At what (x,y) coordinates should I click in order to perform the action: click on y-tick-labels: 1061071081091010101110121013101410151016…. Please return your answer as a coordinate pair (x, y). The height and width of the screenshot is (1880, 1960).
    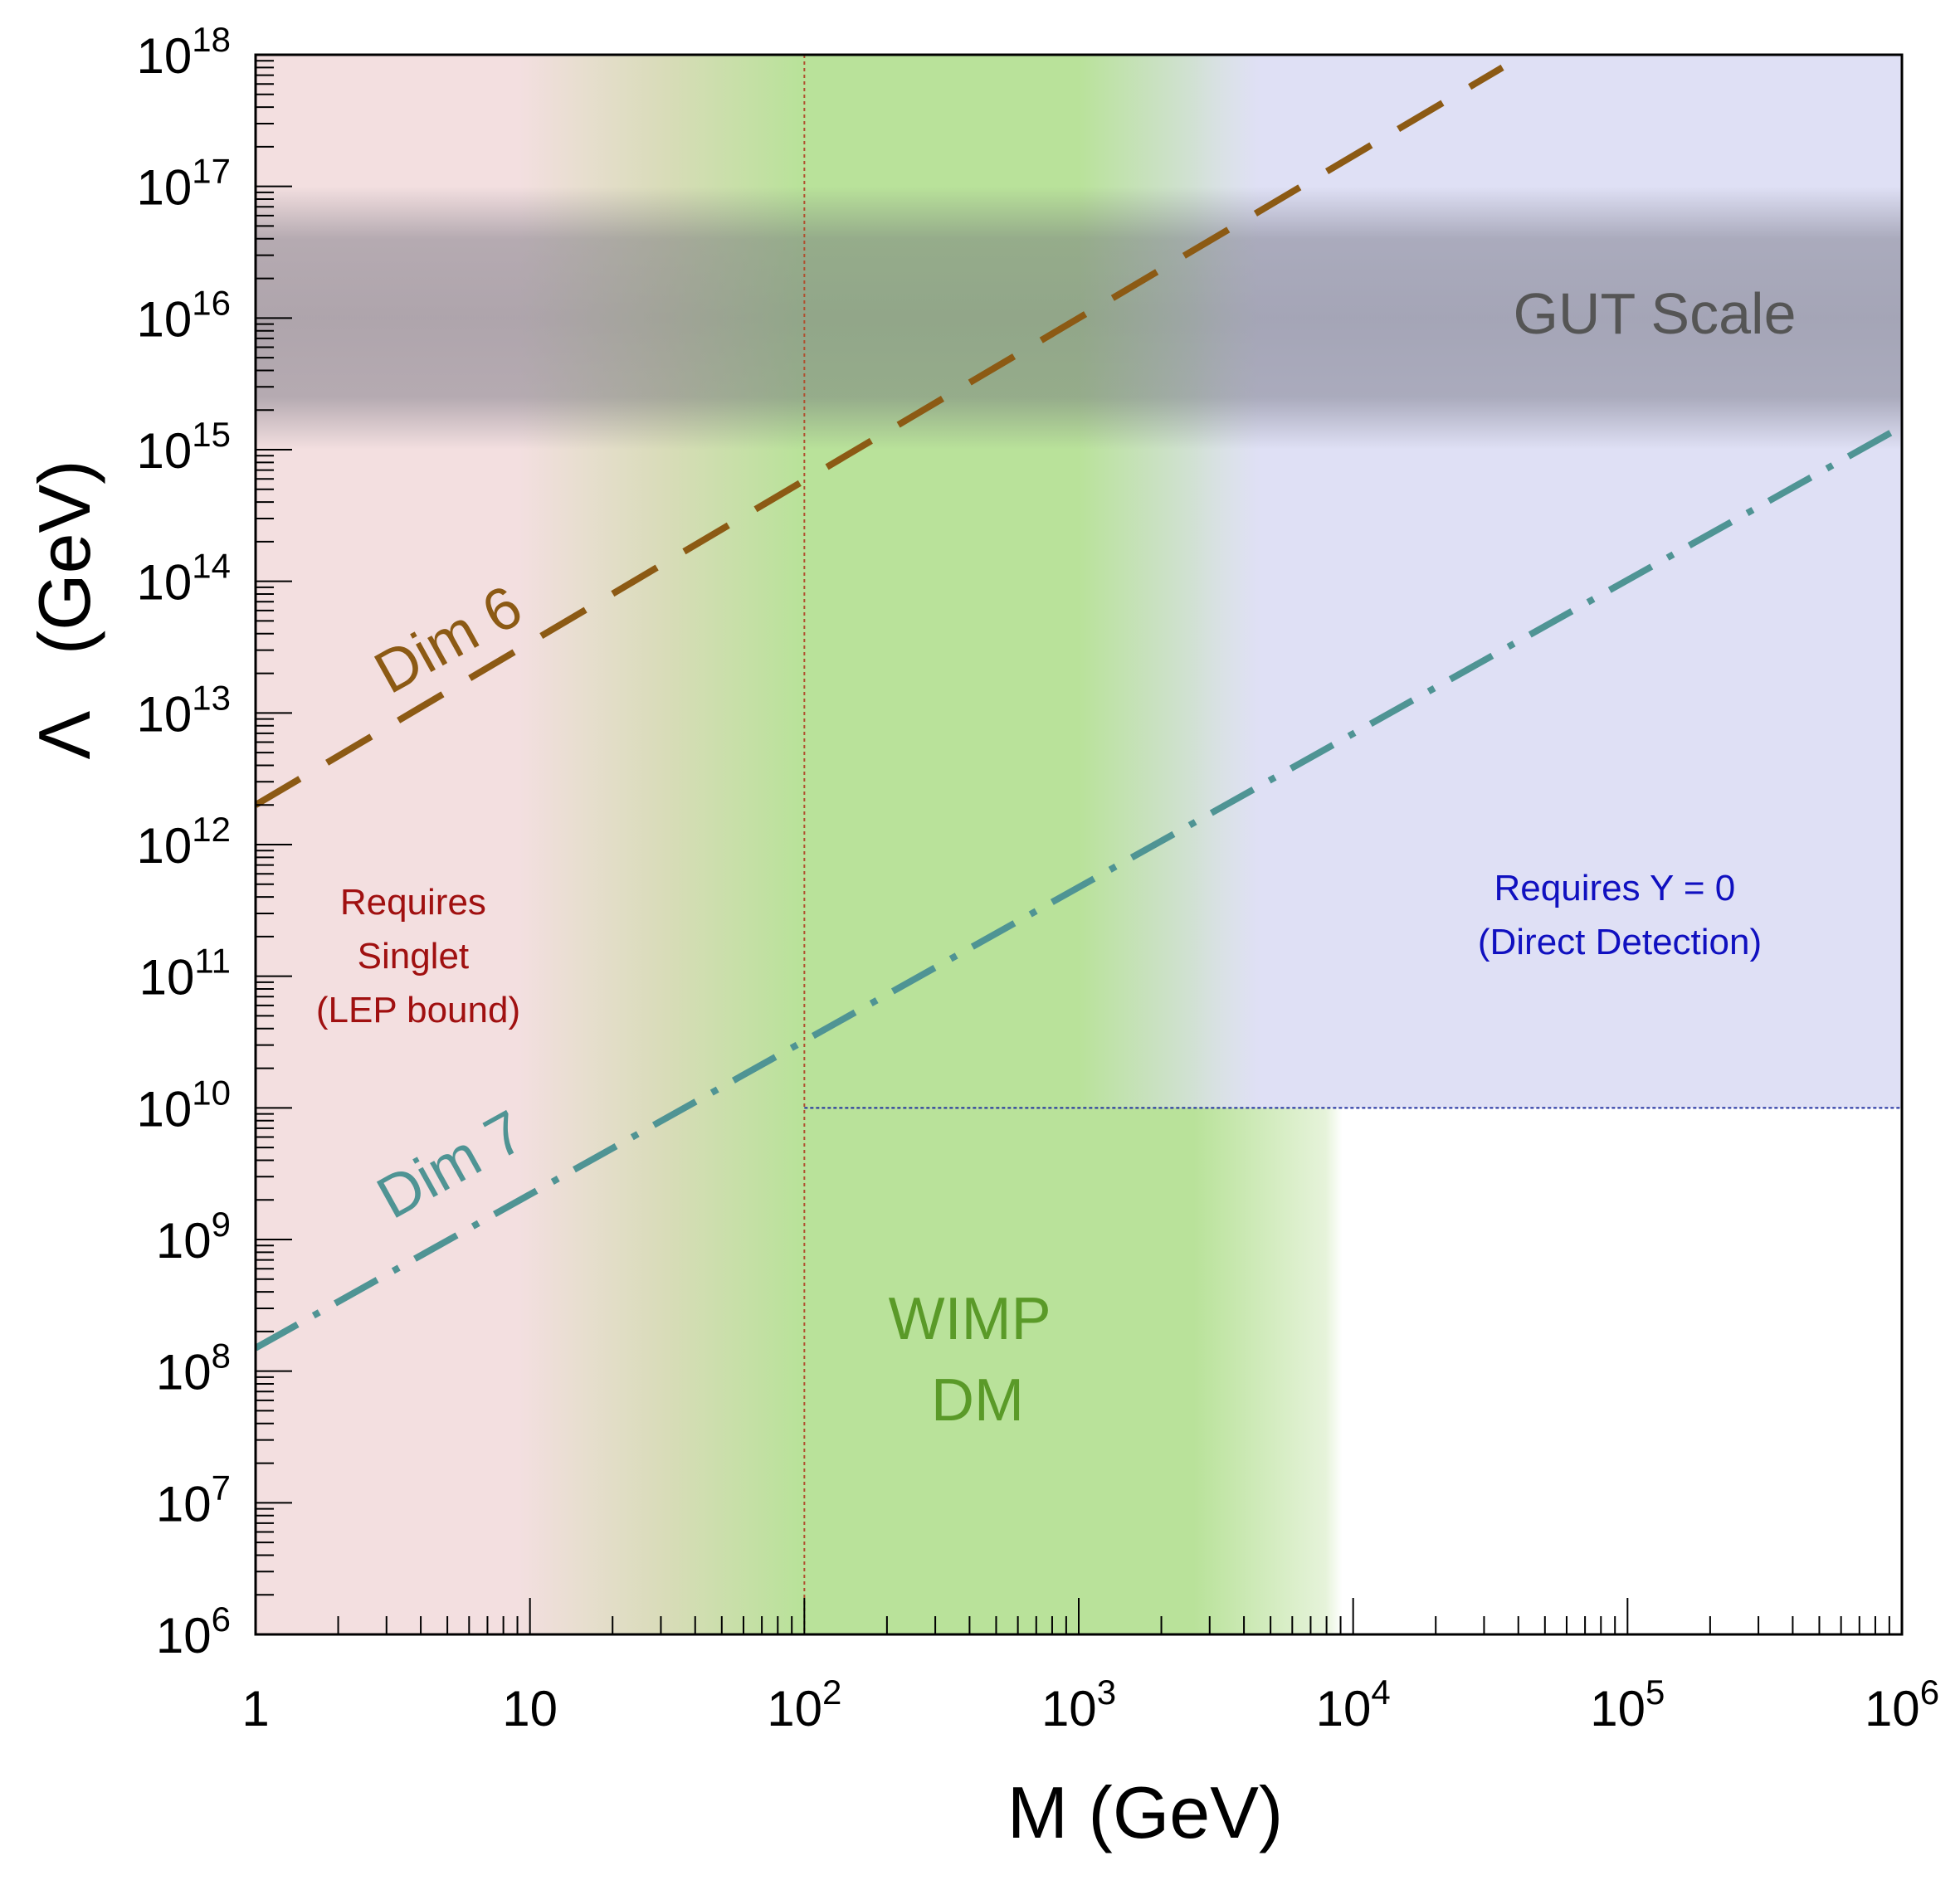
    Looking at the image, I should click on (184, 842).